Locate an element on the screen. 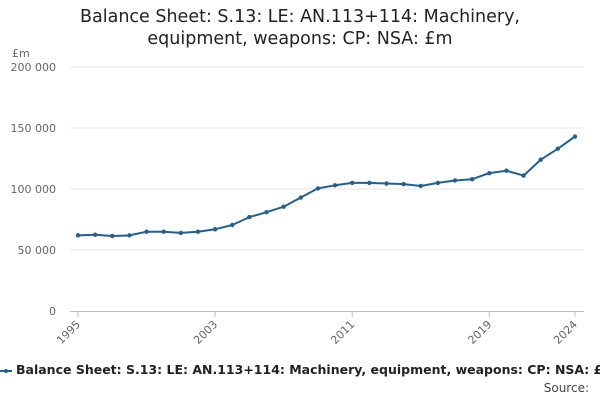 The image size is (600, 400). source-label: Source: is located at coordinates (566, 388).